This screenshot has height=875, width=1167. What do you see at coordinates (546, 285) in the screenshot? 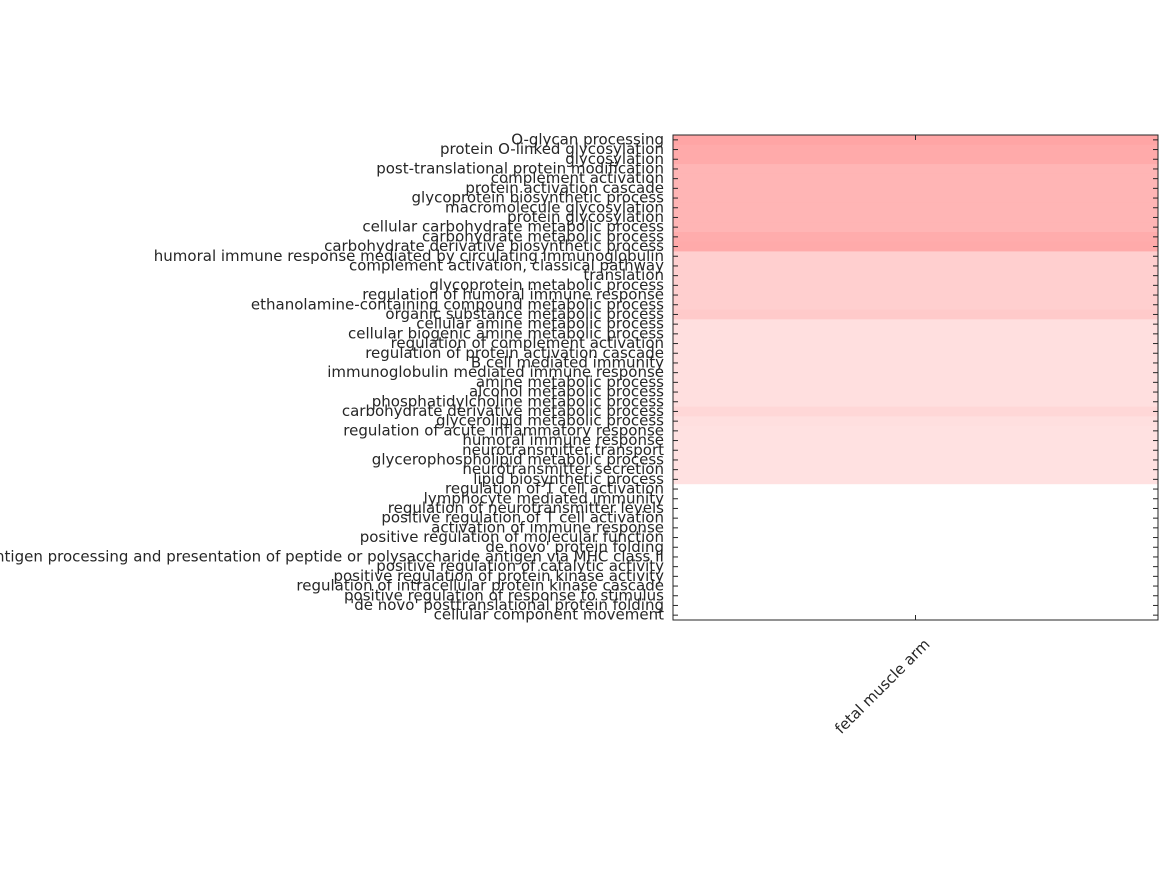
I see `y-tick-label: glycoprotein metabolic process` at bounding box center [546, 285].